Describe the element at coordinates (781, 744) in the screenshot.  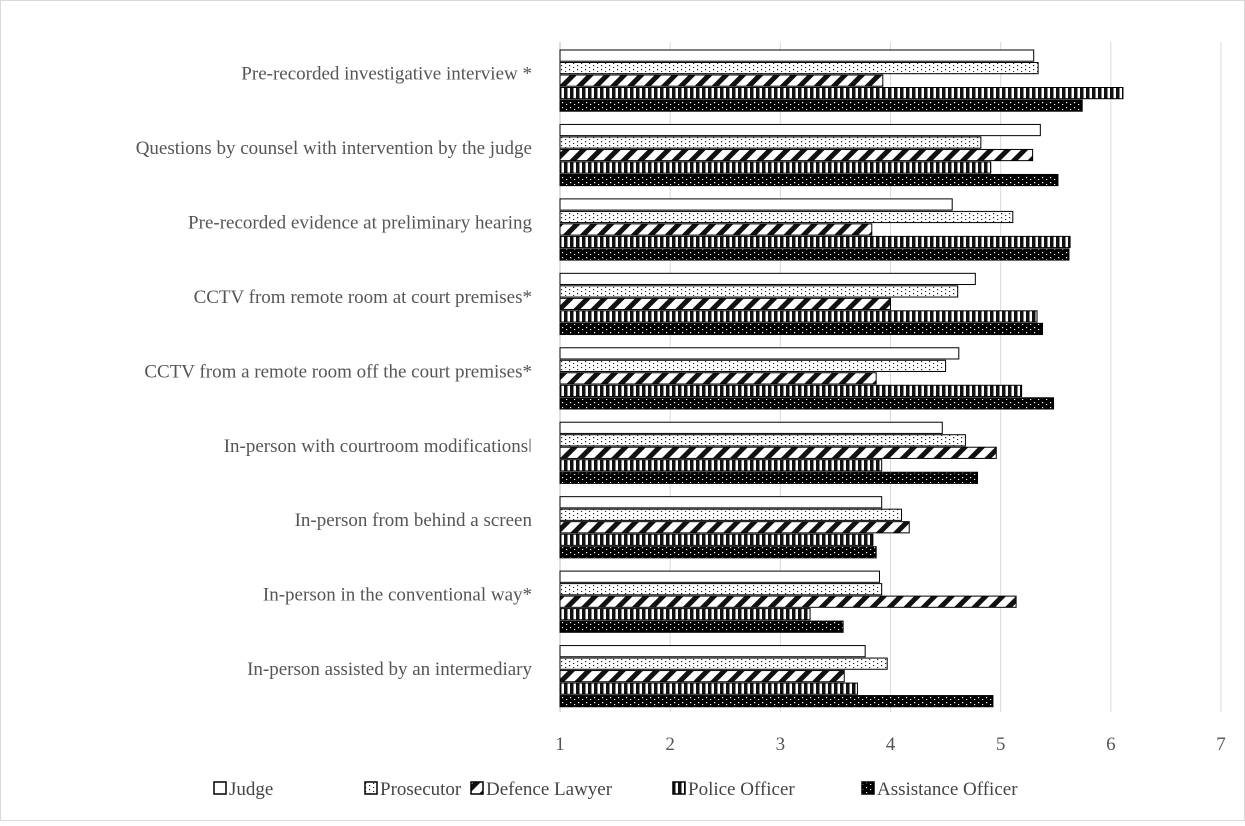
I see `tick-label: 3` at that location.